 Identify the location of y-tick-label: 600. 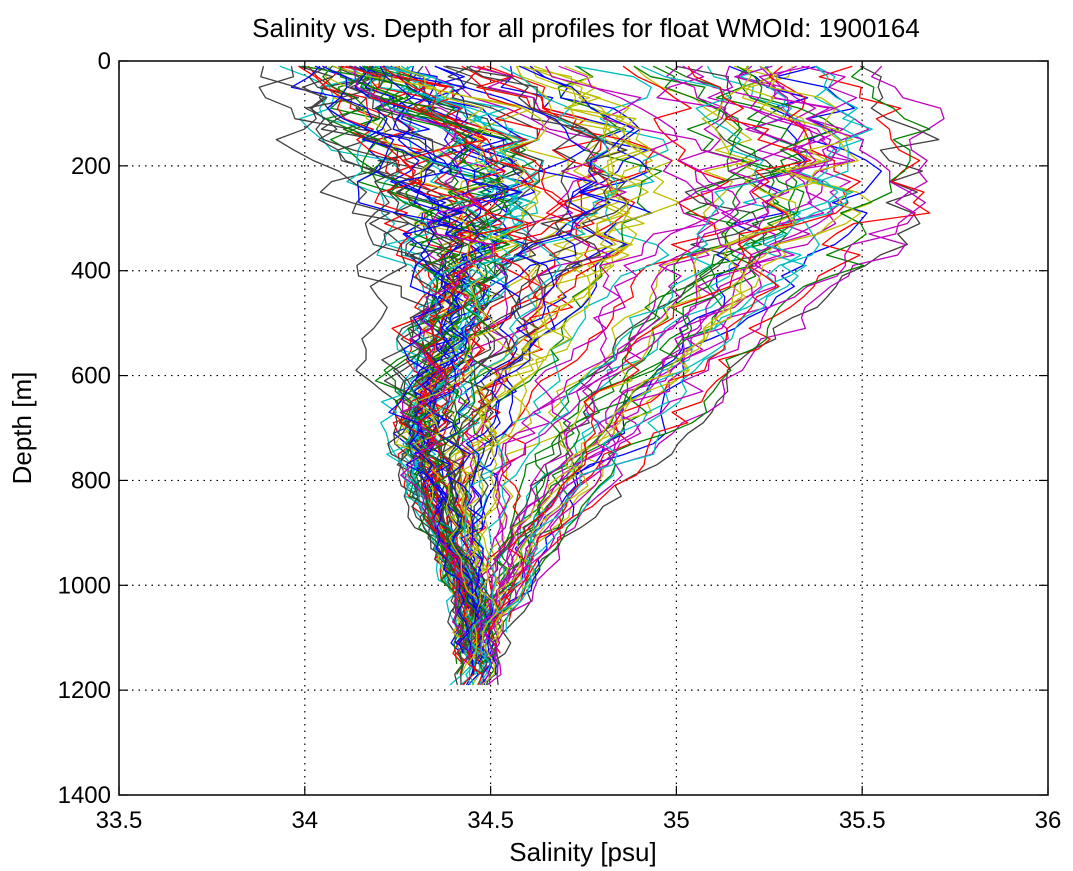
(91, 376).